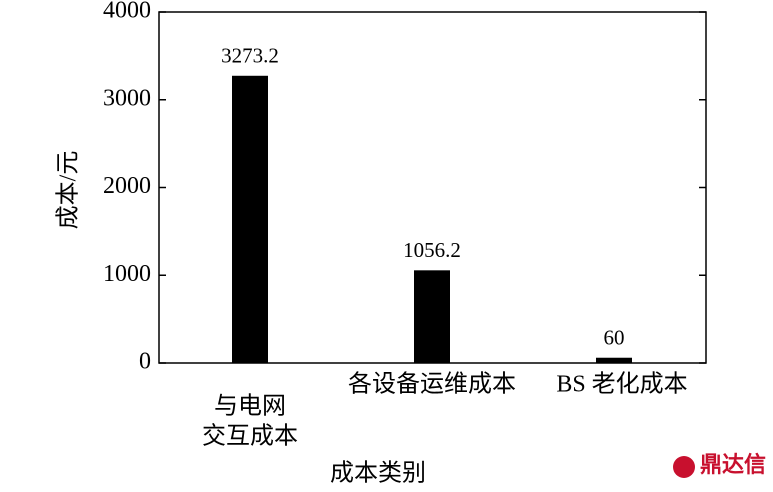 Image resolution: width=773 pixels, height=492 pixels. What do you see at coordinates (684, 467) in the screenshot?
I see `watermark-logo` at bounding box center [684, 467].